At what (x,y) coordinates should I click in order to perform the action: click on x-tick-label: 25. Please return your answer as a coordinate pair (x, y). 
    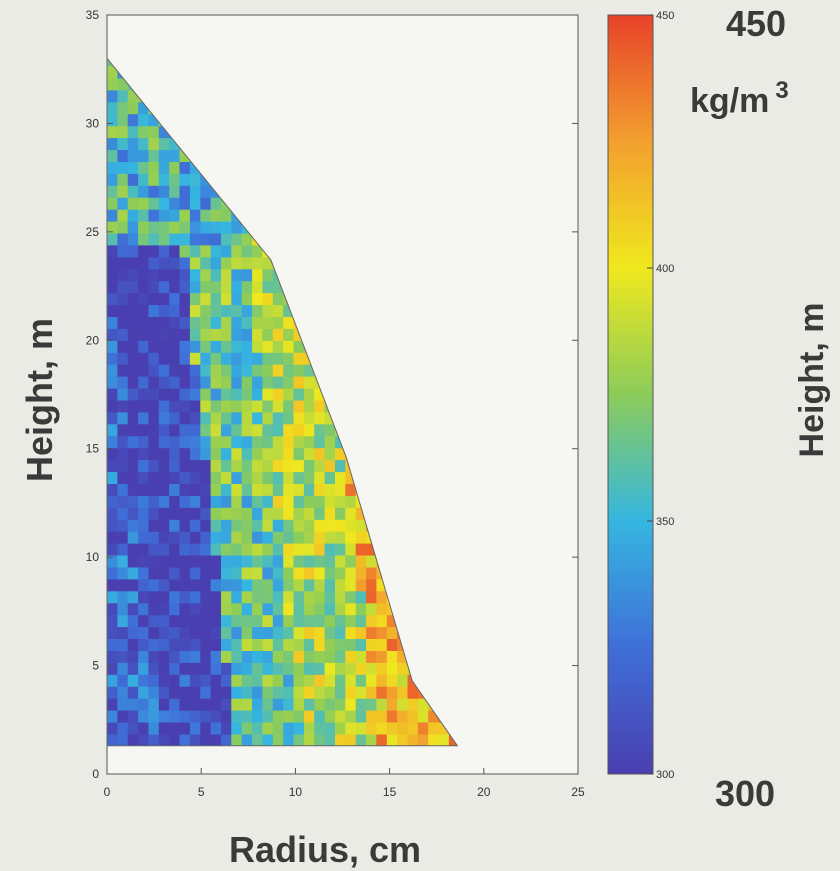
    Looking at the image, I should click on (578, 792).